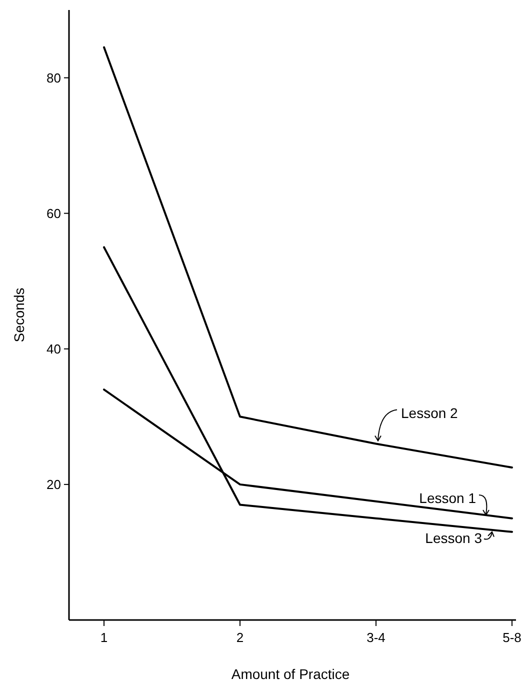 Image resolution: width=529 pixels, height=687 pixels. Describe the element at coordinates (19, 315) in the screenshot. I see `y-axis-title: Seconds` at that location.